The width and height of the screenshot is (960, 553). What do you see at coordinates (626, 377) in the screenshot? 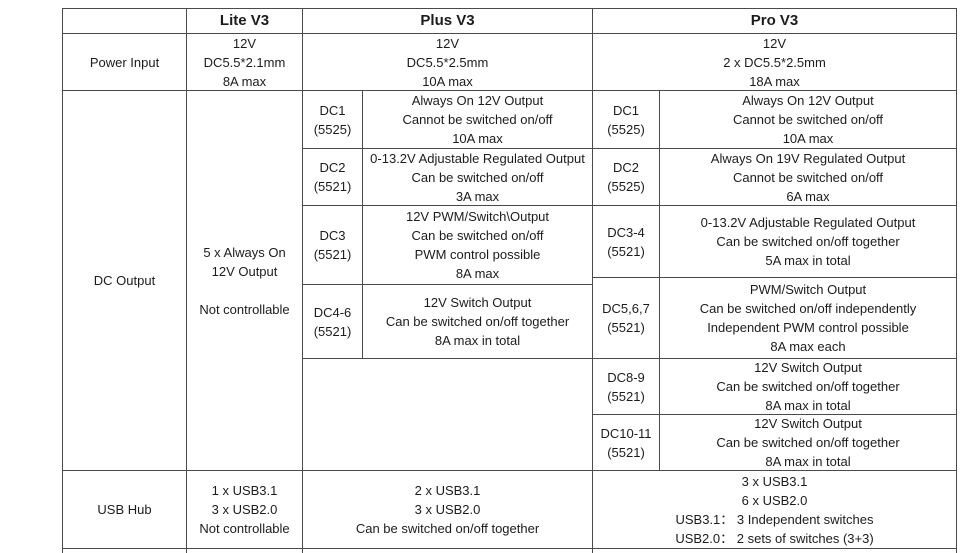
I see `port-id: DC8-9` at bounding box center [626, 377].